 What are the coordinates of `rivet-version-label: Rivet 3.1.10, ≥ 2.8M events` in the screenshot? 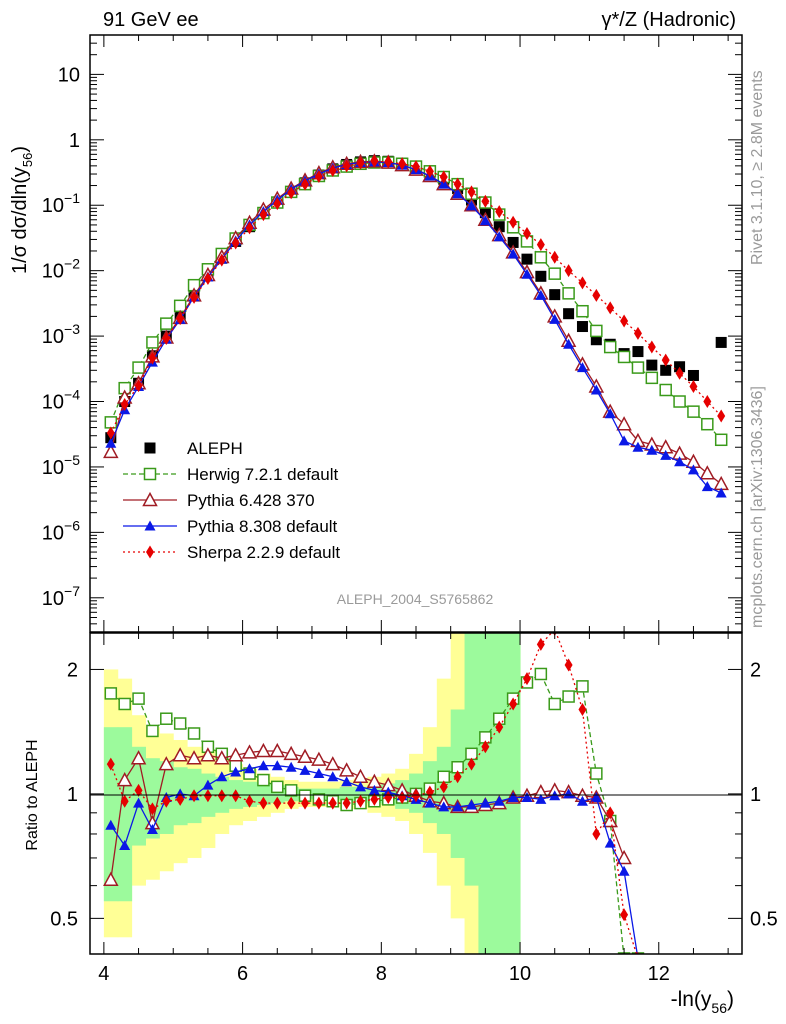 It's located at (757, 167).